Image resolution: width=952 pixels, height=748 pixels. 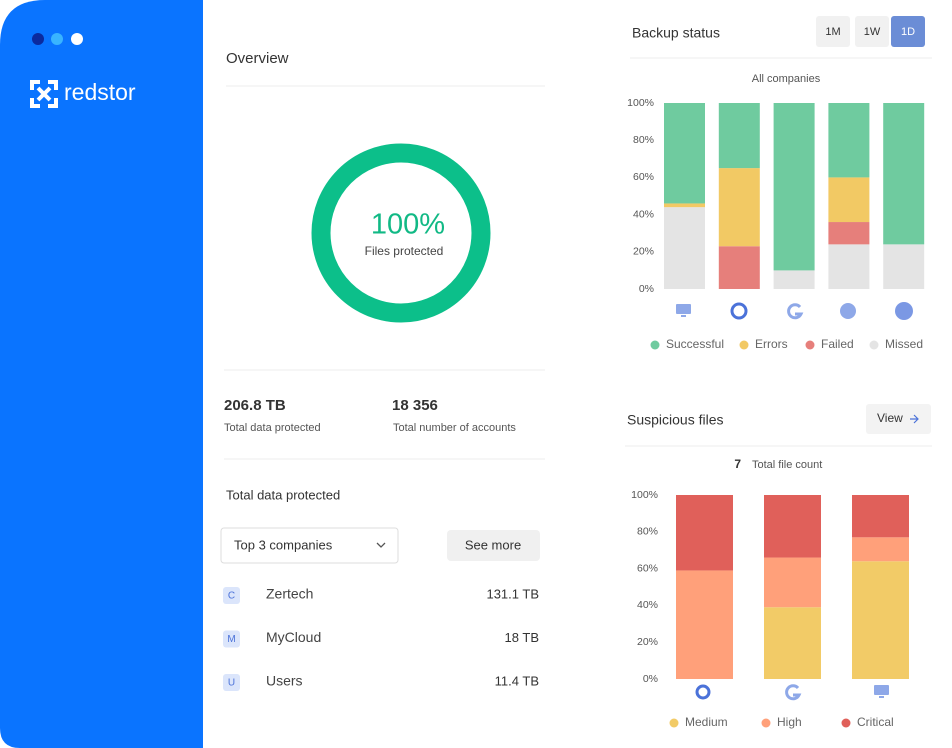 What do you see at coordinates (848, 311) in the screenshot?
I see `xero-icon` at bounding box center [848, 311].